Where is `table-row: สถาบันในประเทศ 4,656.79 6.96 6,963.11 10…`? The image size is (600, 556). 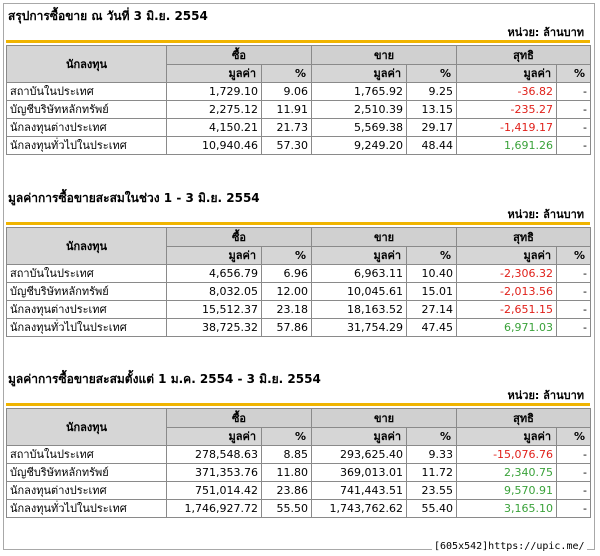
table-row: สถาบันในประเทศ 4,656.79 6.96 6,963.11 10… is located at coordinates (299, 273).